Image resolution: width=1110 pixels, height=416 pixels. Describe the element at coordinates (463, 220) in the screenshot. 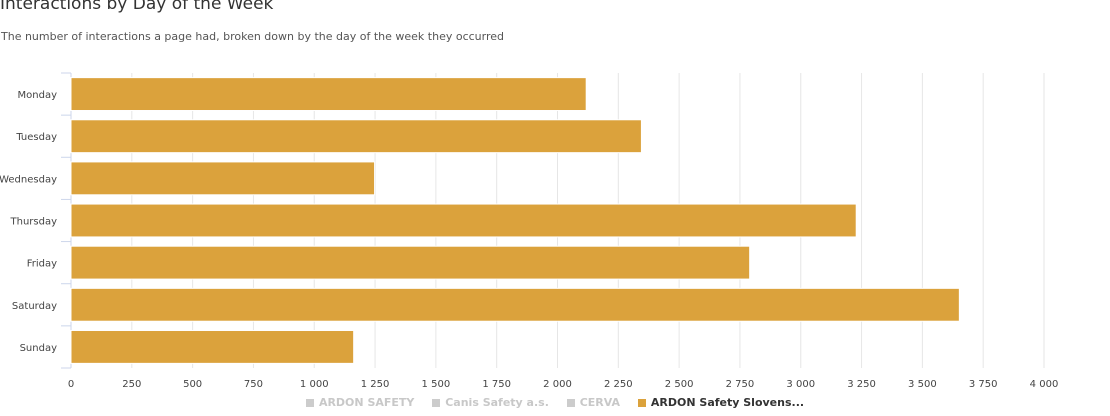

I see `bar-thursday` at that location.